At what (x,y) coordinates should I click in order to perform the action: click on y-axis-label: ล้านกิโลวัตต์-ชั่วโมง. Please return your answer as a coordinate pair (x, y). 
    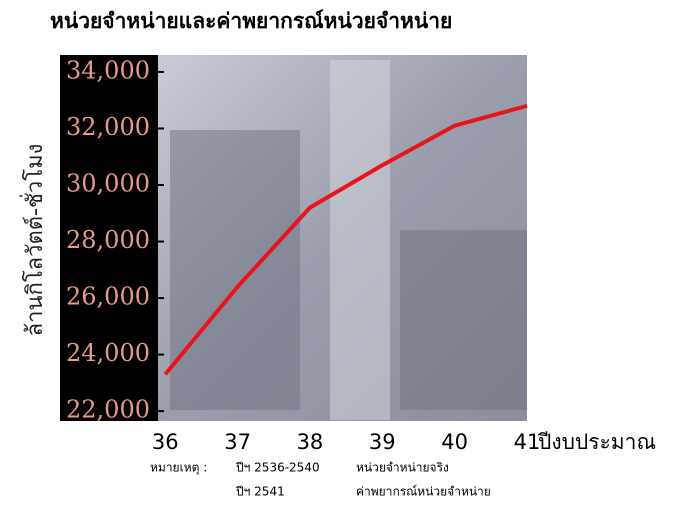
    Looking at the image, I should click on (33, 240).